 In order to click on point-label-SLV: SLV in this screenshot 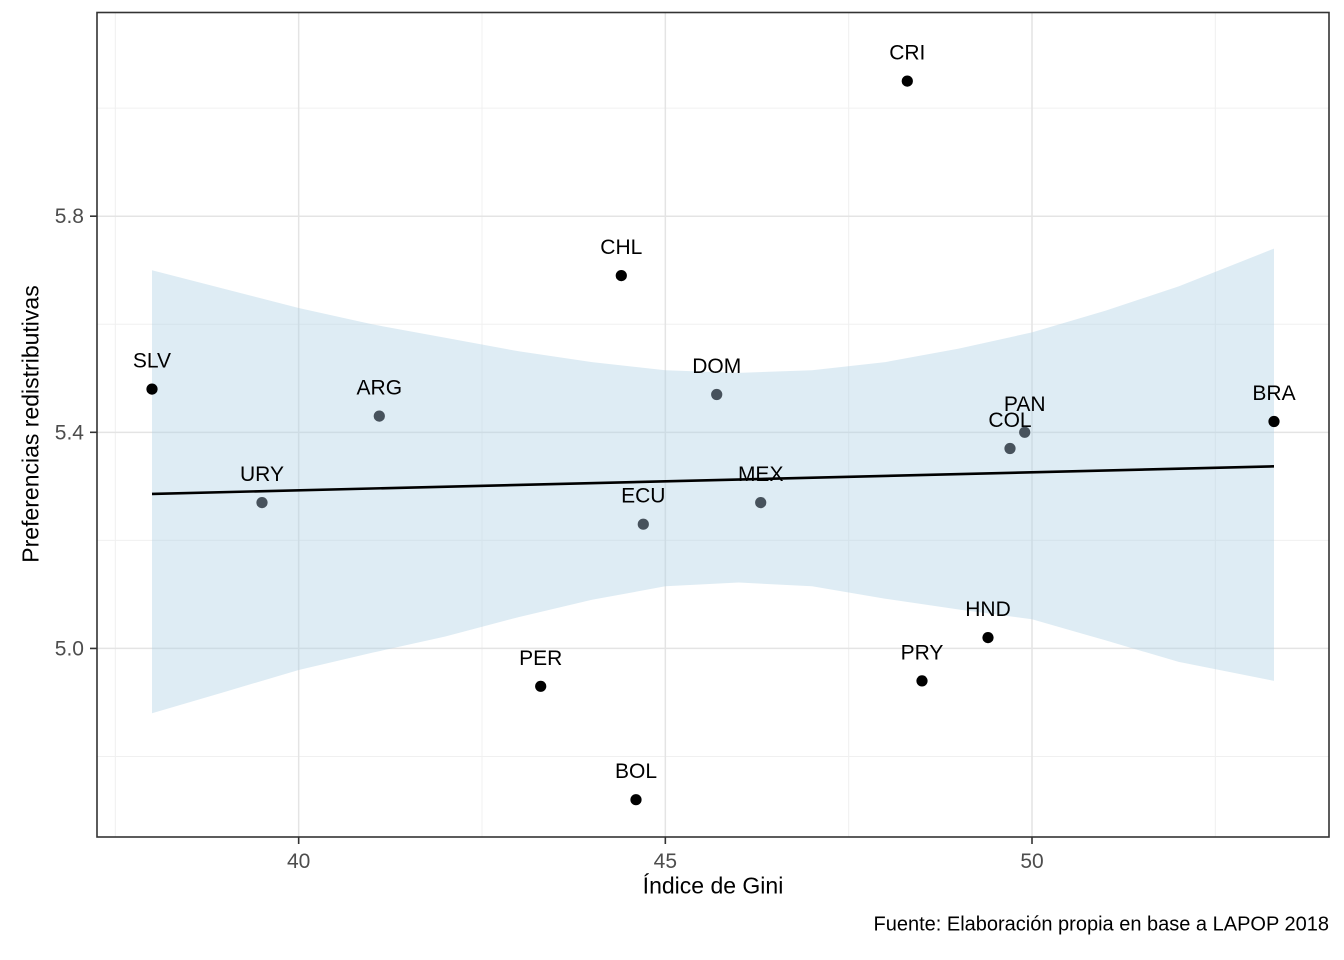, I will do `click(152, 361)`.